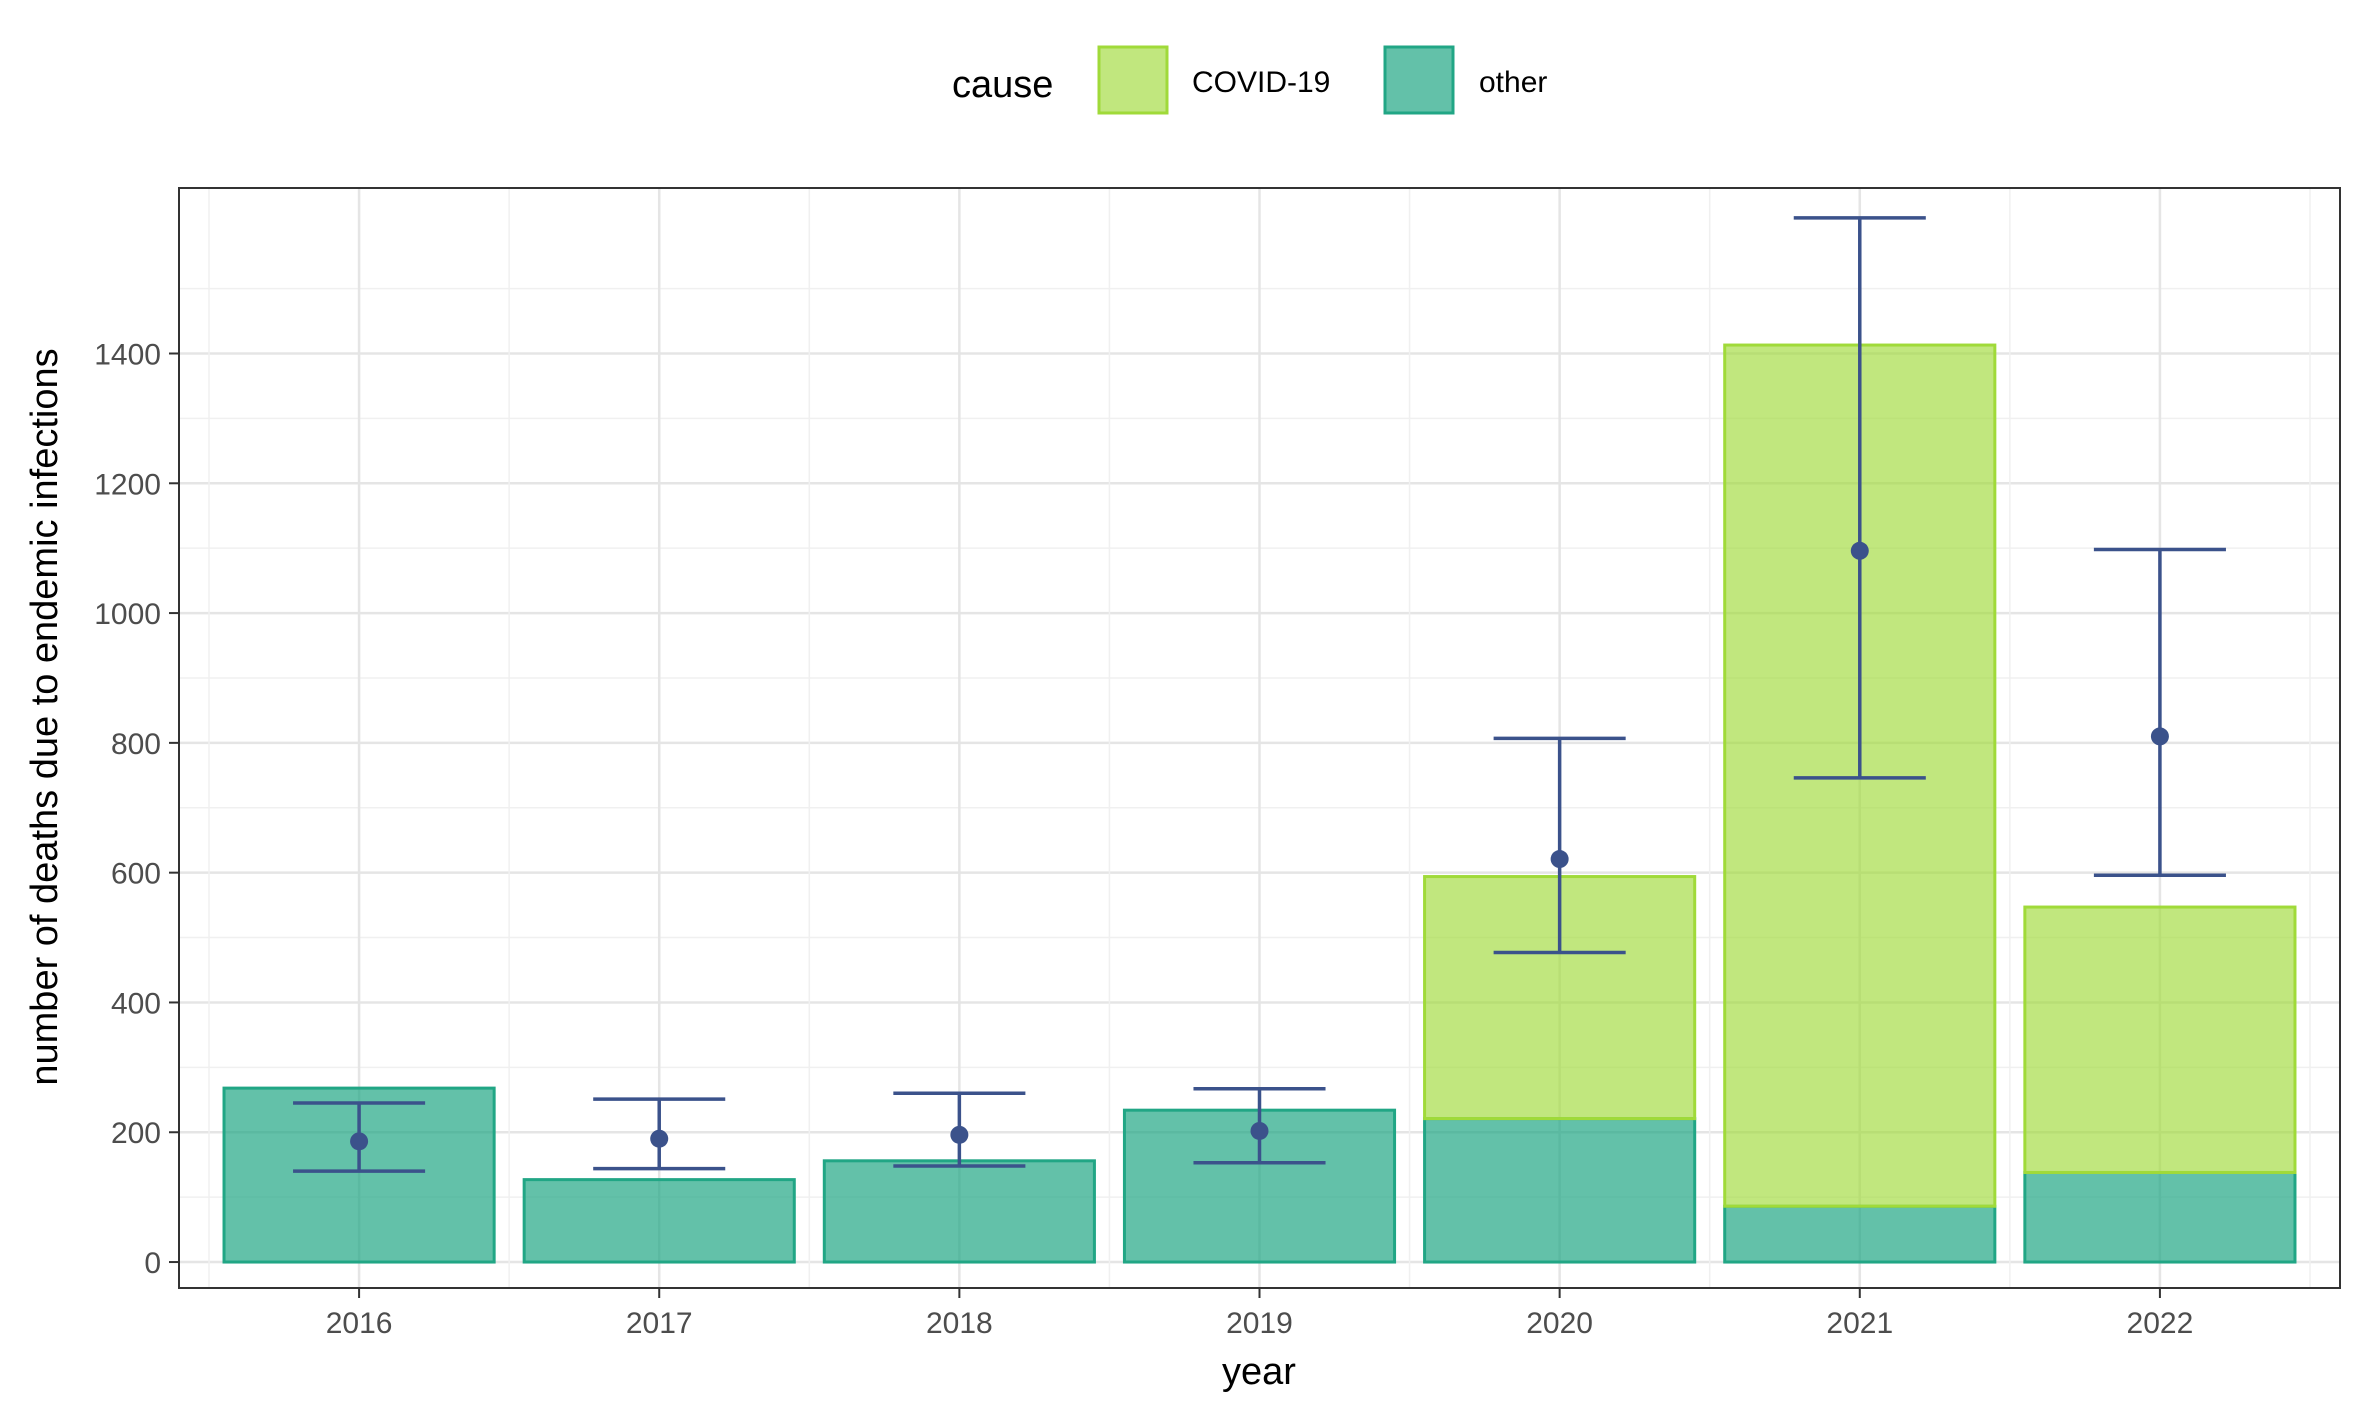 The width and height of the screenshot is (2362, 1417). What do you see at coordinates (2160, 1217) in the screenshot?
I see `bar-other-2022` at bounding box center [2160, 1217].